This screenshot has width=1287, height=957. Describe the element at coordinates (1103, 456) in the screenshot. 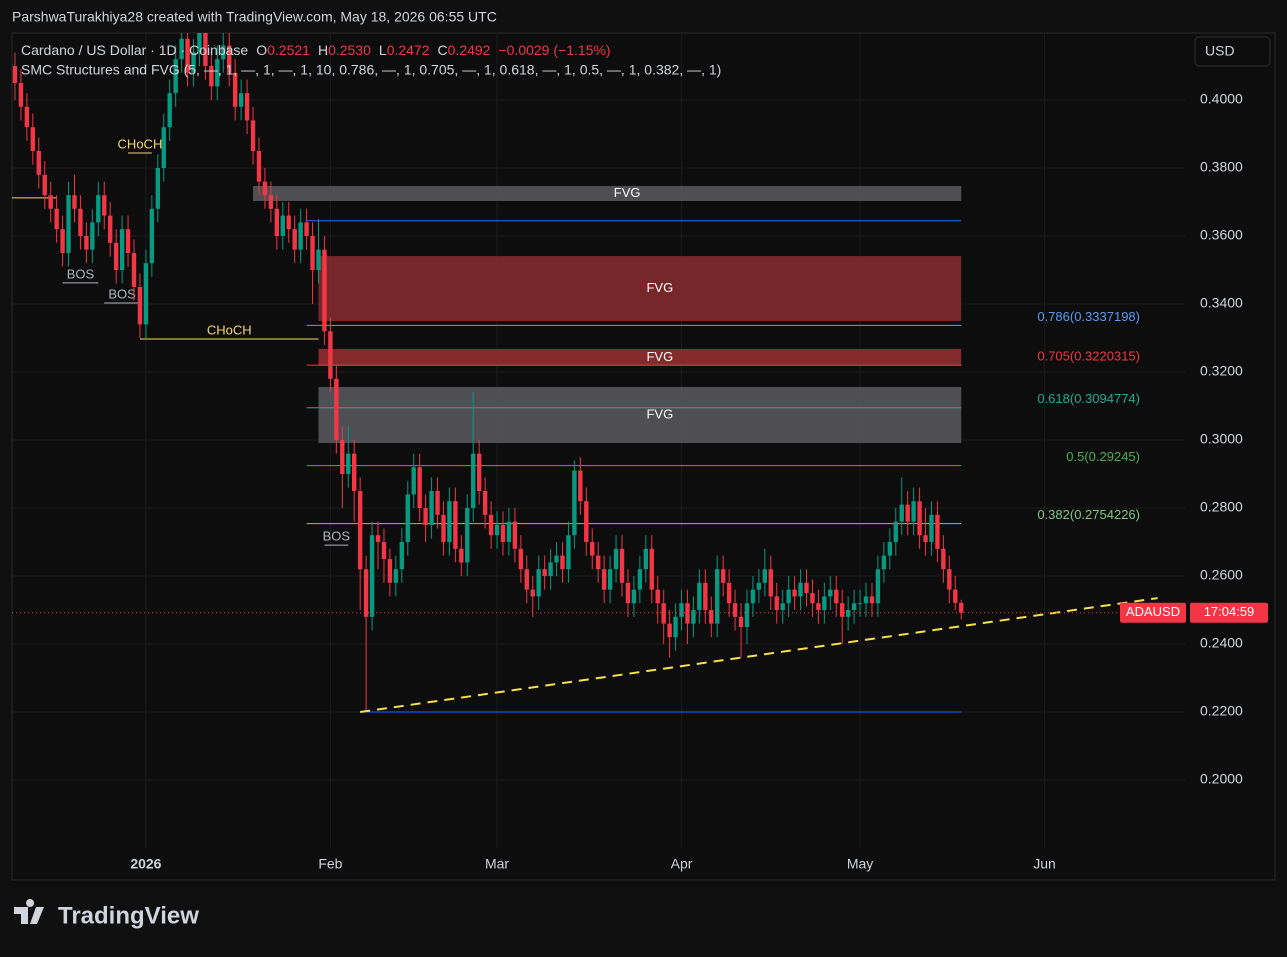

I see `fib-label: 0.5(0.29245)` at that location.